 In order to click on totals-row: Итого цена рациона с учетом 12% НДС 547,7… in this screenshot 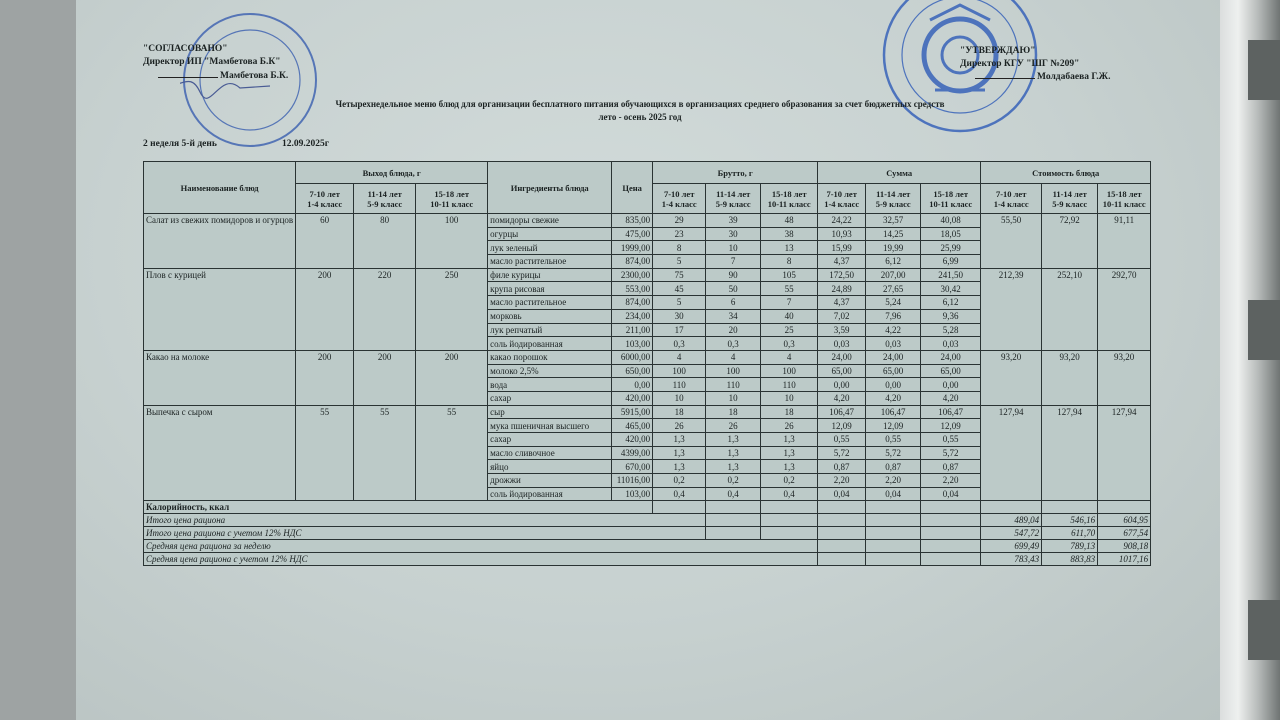, I will do `click(647, 533)`.